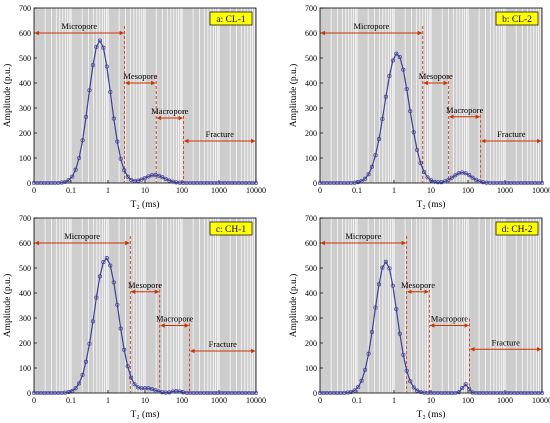  Describe the element at coordinates (431, 118) in the screenshot. I see `series-line` at that location.